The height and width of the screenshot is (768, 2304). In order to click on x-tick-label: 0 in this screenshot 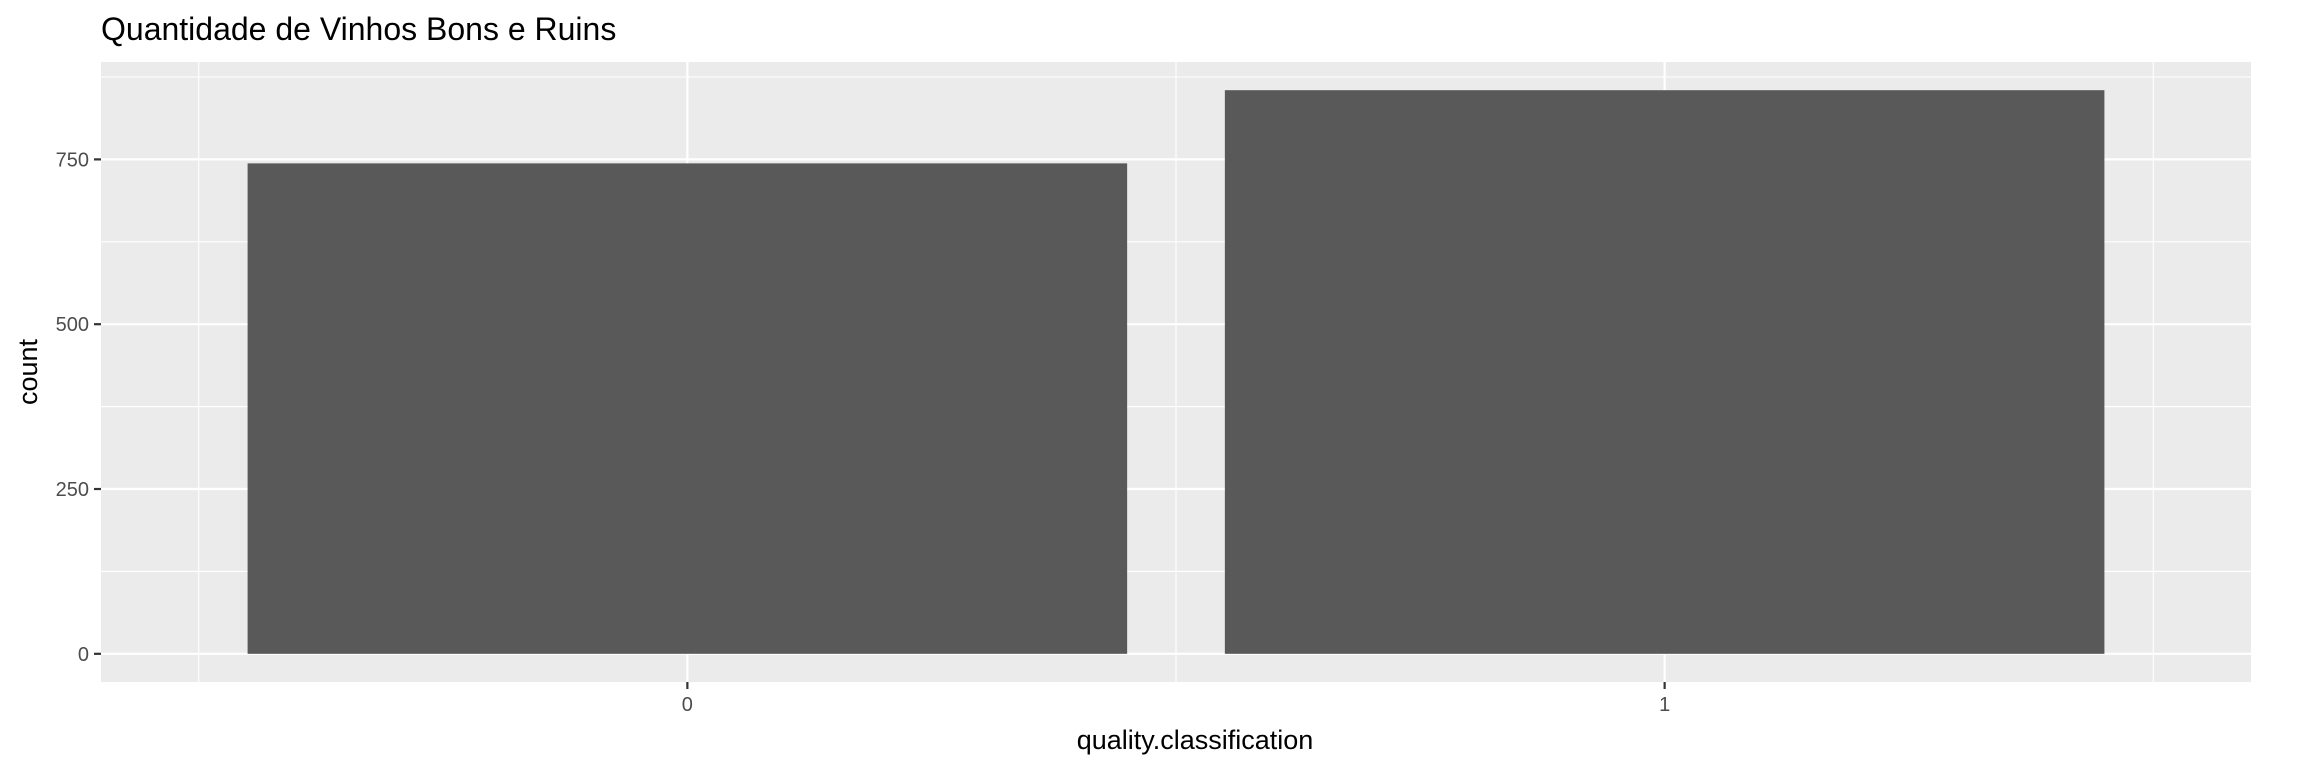, I will do `click(687, 705)`.